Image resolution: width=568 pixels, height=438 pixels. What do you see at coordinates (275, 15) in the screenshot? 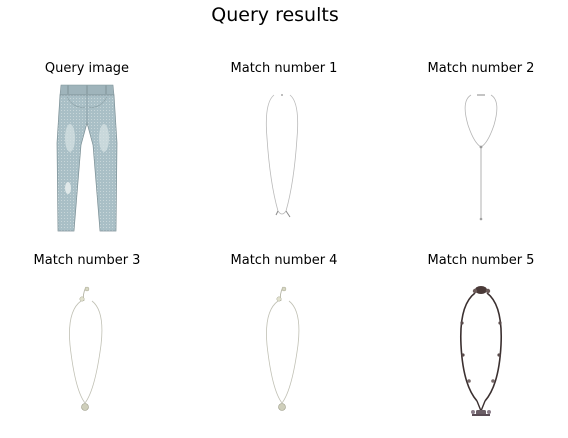
I see `figure-title: Query results` at bounding box center [275, 15].